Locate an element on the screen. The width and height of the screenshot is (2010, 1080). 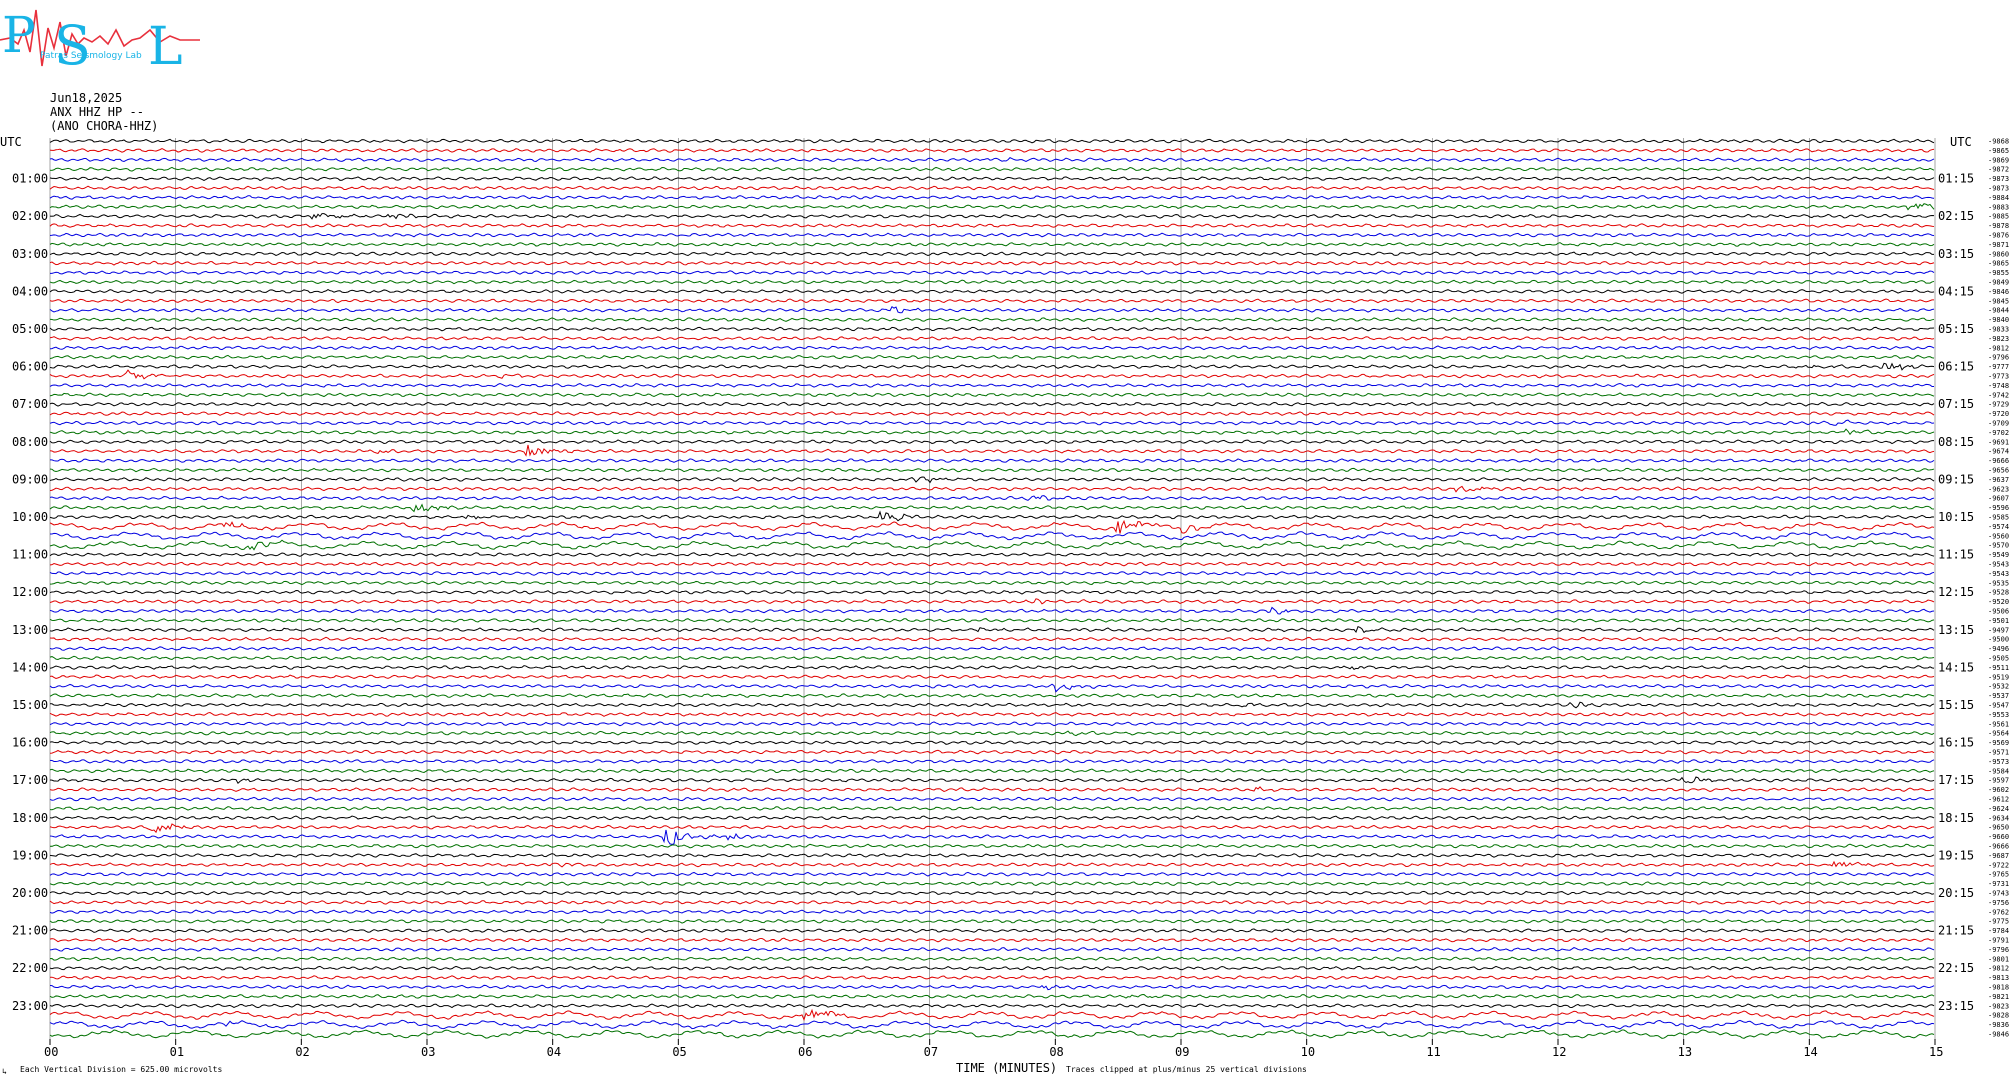
trace-value-label: -9602 is located at coordinates (1998, 790).